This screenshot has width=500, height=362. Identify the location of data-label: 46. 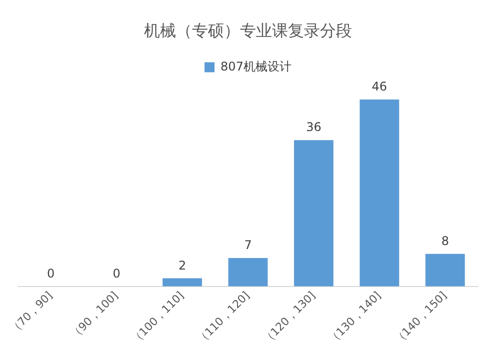
(380, 87).